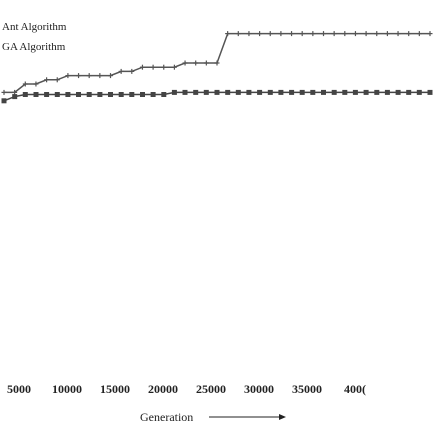 The image size is (435, 435). Describe the element at coordinates (307, 389) in the screenshot. I see `x-tick-label: 35000` at that location.